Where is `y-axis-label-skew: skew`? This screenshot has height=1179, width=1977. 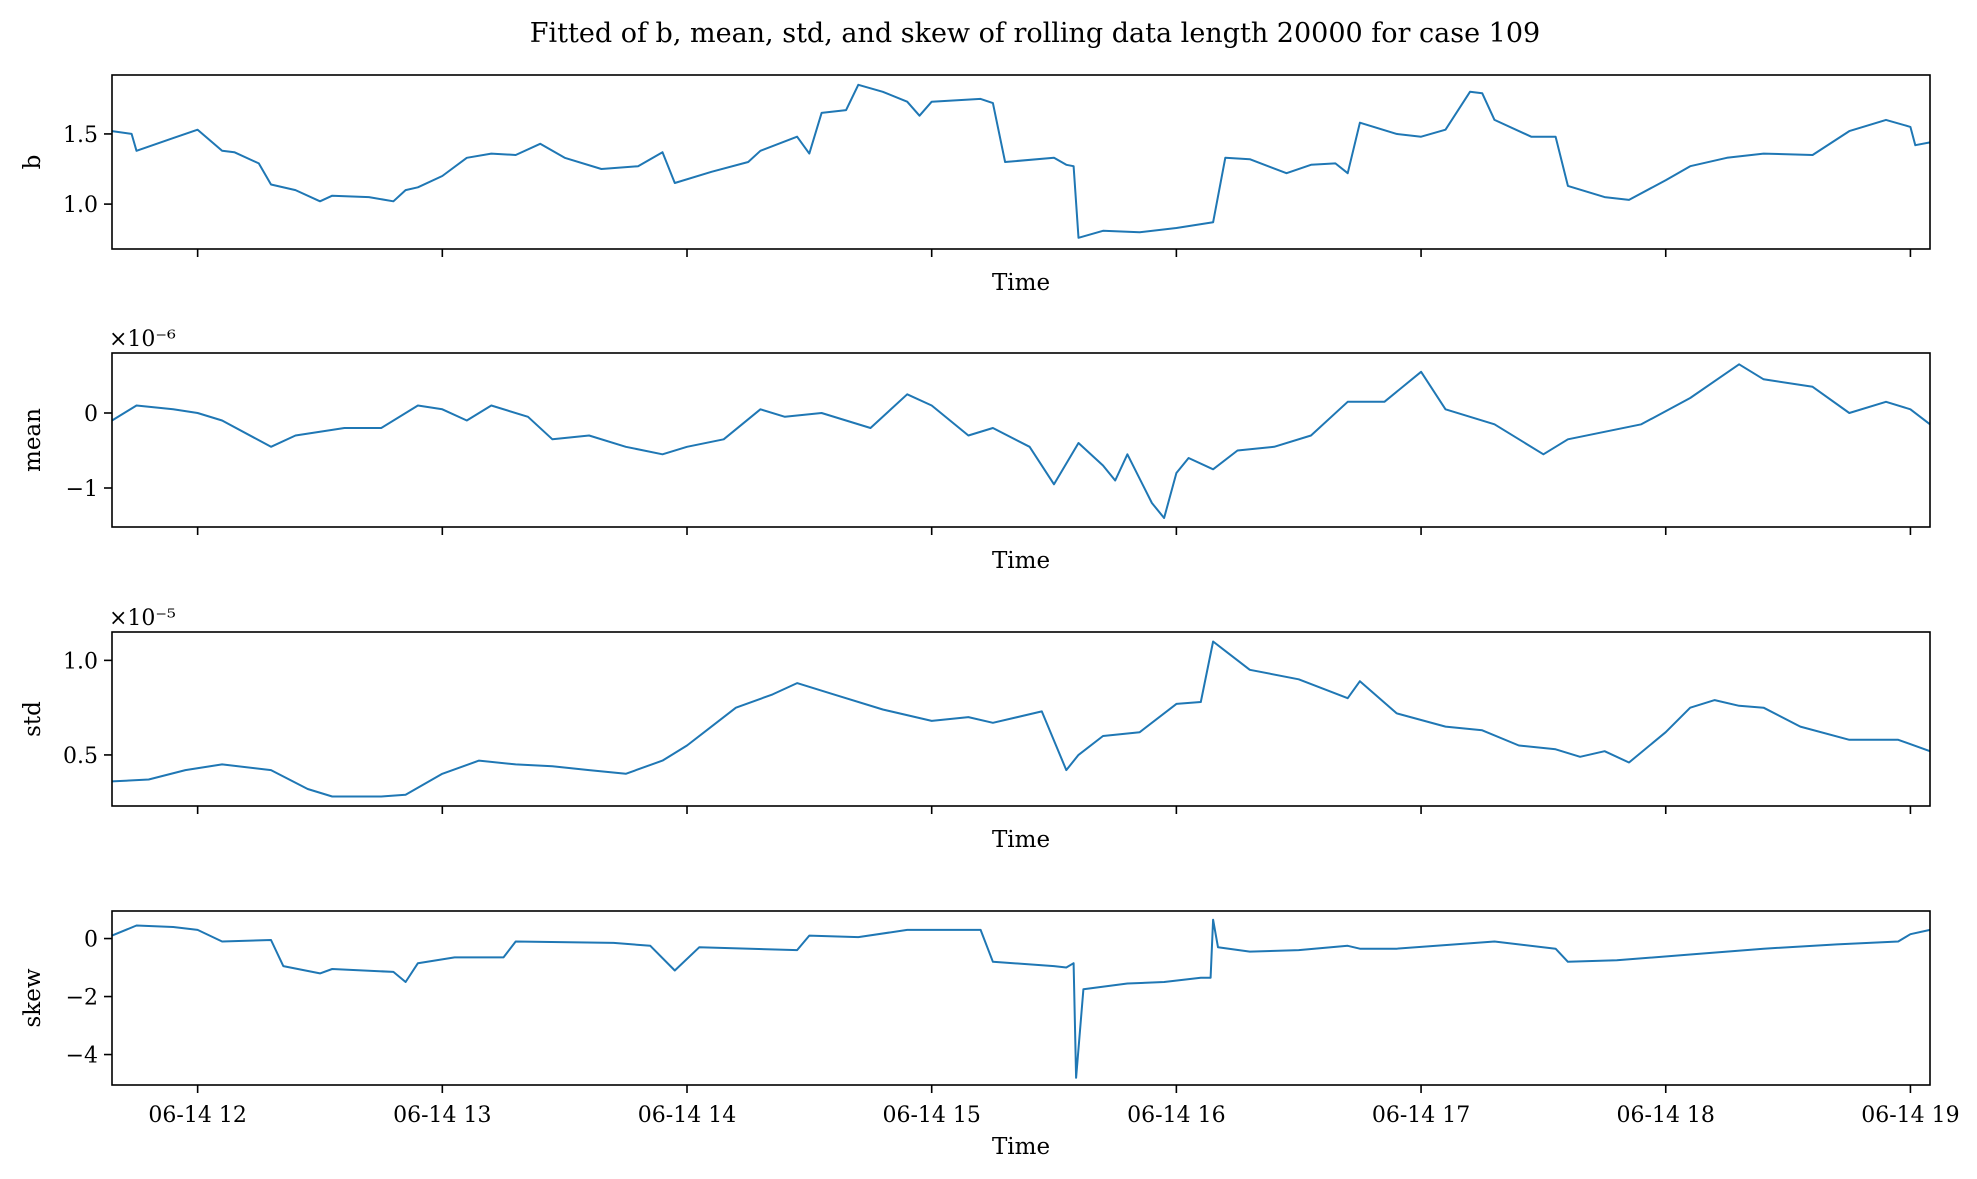
y-axis-label-skew: skew is located at coordinates (33, 997).